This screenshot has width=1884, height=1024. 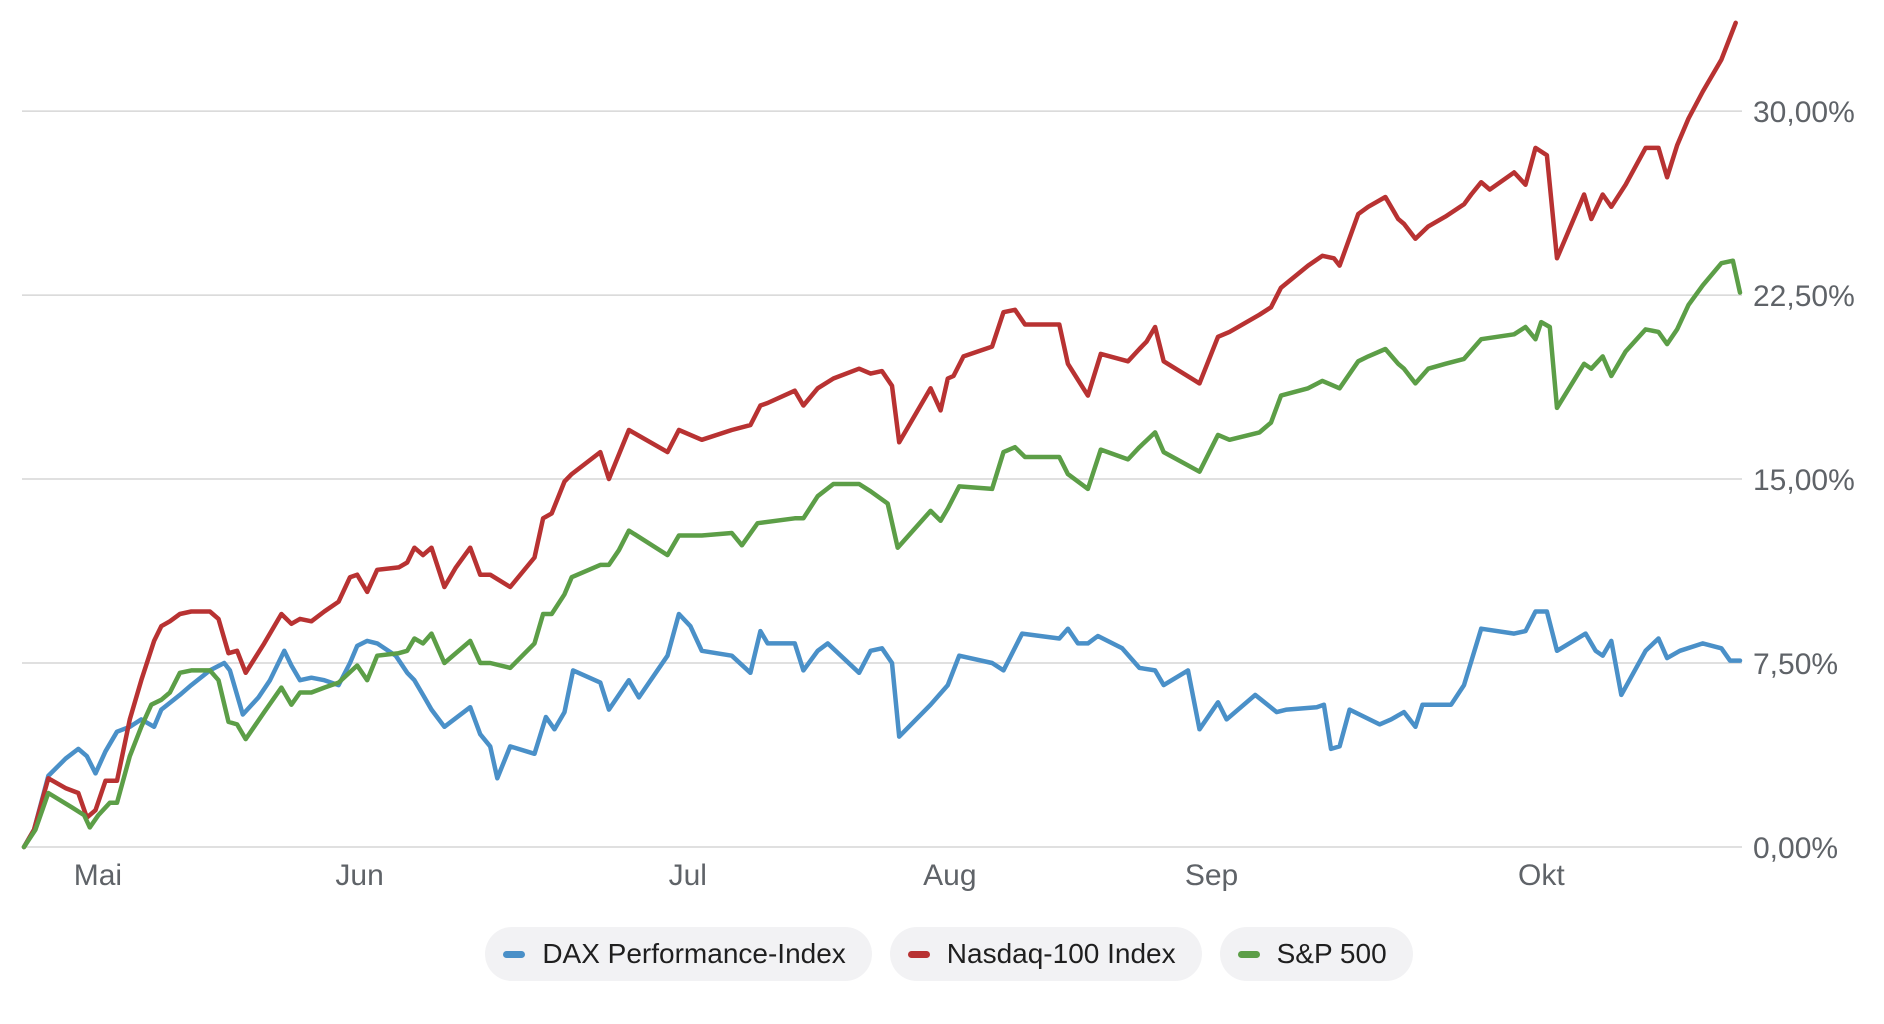 What do you see at coordinates (98, 875) in the screenshot?
I see `x-tick-label: Mai` at bounding box center [98, 875].